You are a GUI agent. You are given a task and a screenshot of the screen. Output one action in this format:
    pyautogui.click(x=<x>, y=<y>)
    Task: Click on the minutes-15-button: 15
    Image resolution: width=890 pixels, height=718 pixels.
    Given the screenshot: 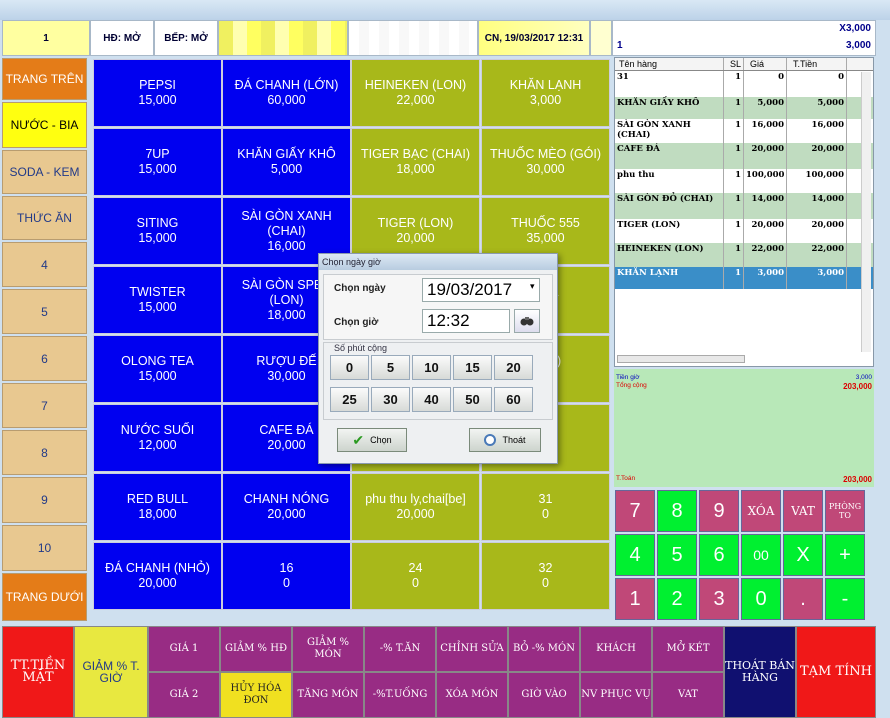 What is the action you would take?
    pyautogui.click(x=472, y=367)
    